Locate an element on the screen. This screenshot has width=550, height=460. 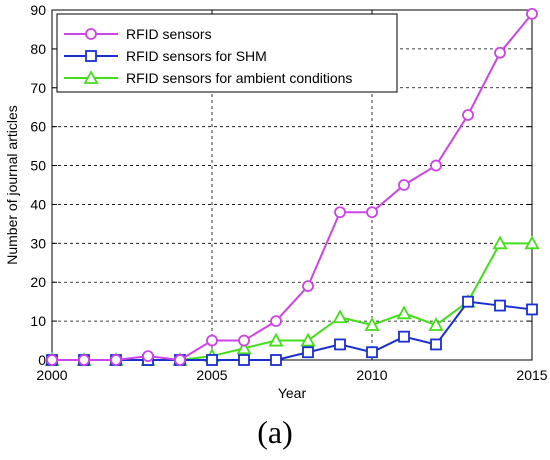
y-tick-label: 20 is located at coordinates (38, 282).